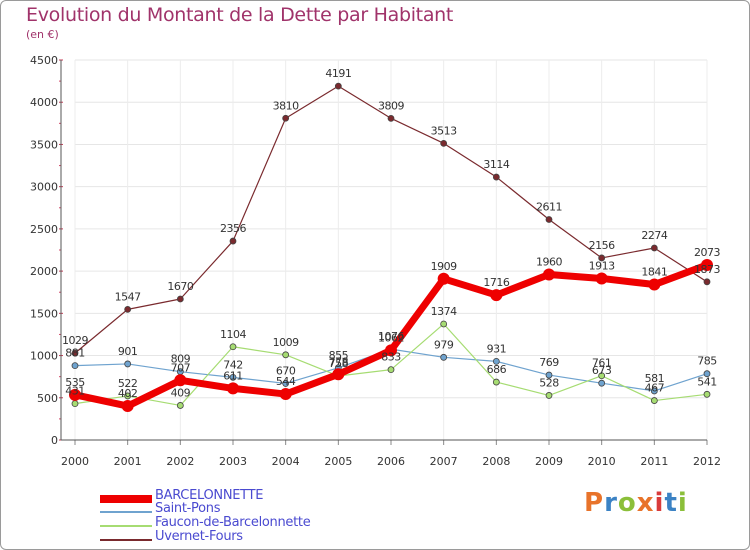  Describe the element at coordinates (181, 359) in the screenshot. I see `data-label: 809` at that location.